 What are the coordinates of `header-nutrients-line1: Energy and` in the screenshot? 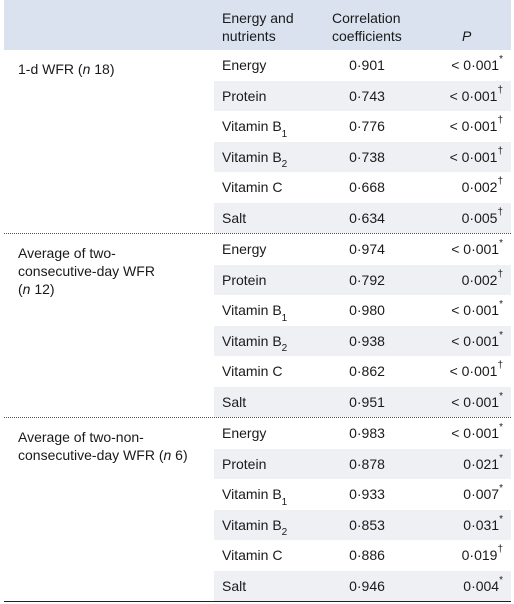 It's located at (258, 18).